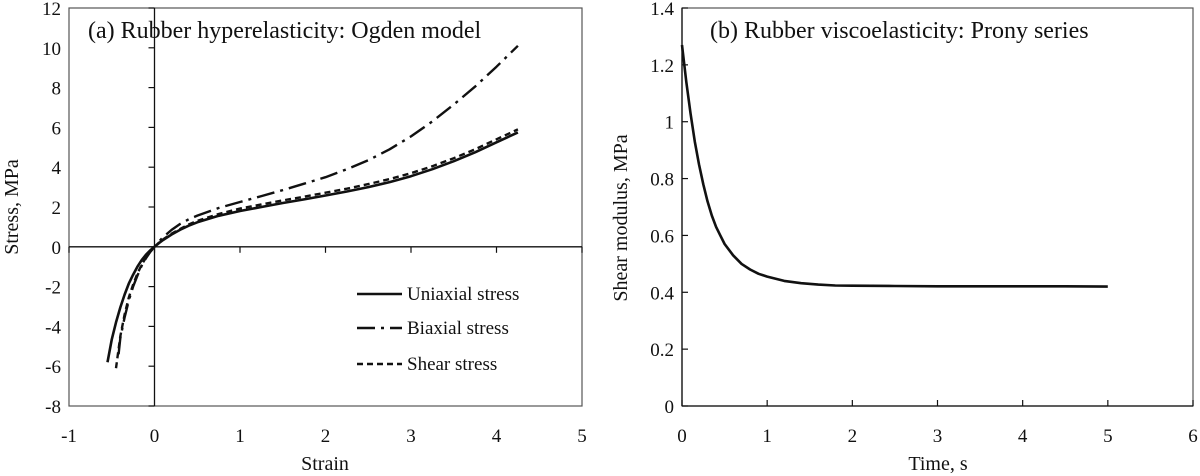  Describe the element at coordinates (53, 288) in the screenshot. I see `y-tick-label: -2` at that location.